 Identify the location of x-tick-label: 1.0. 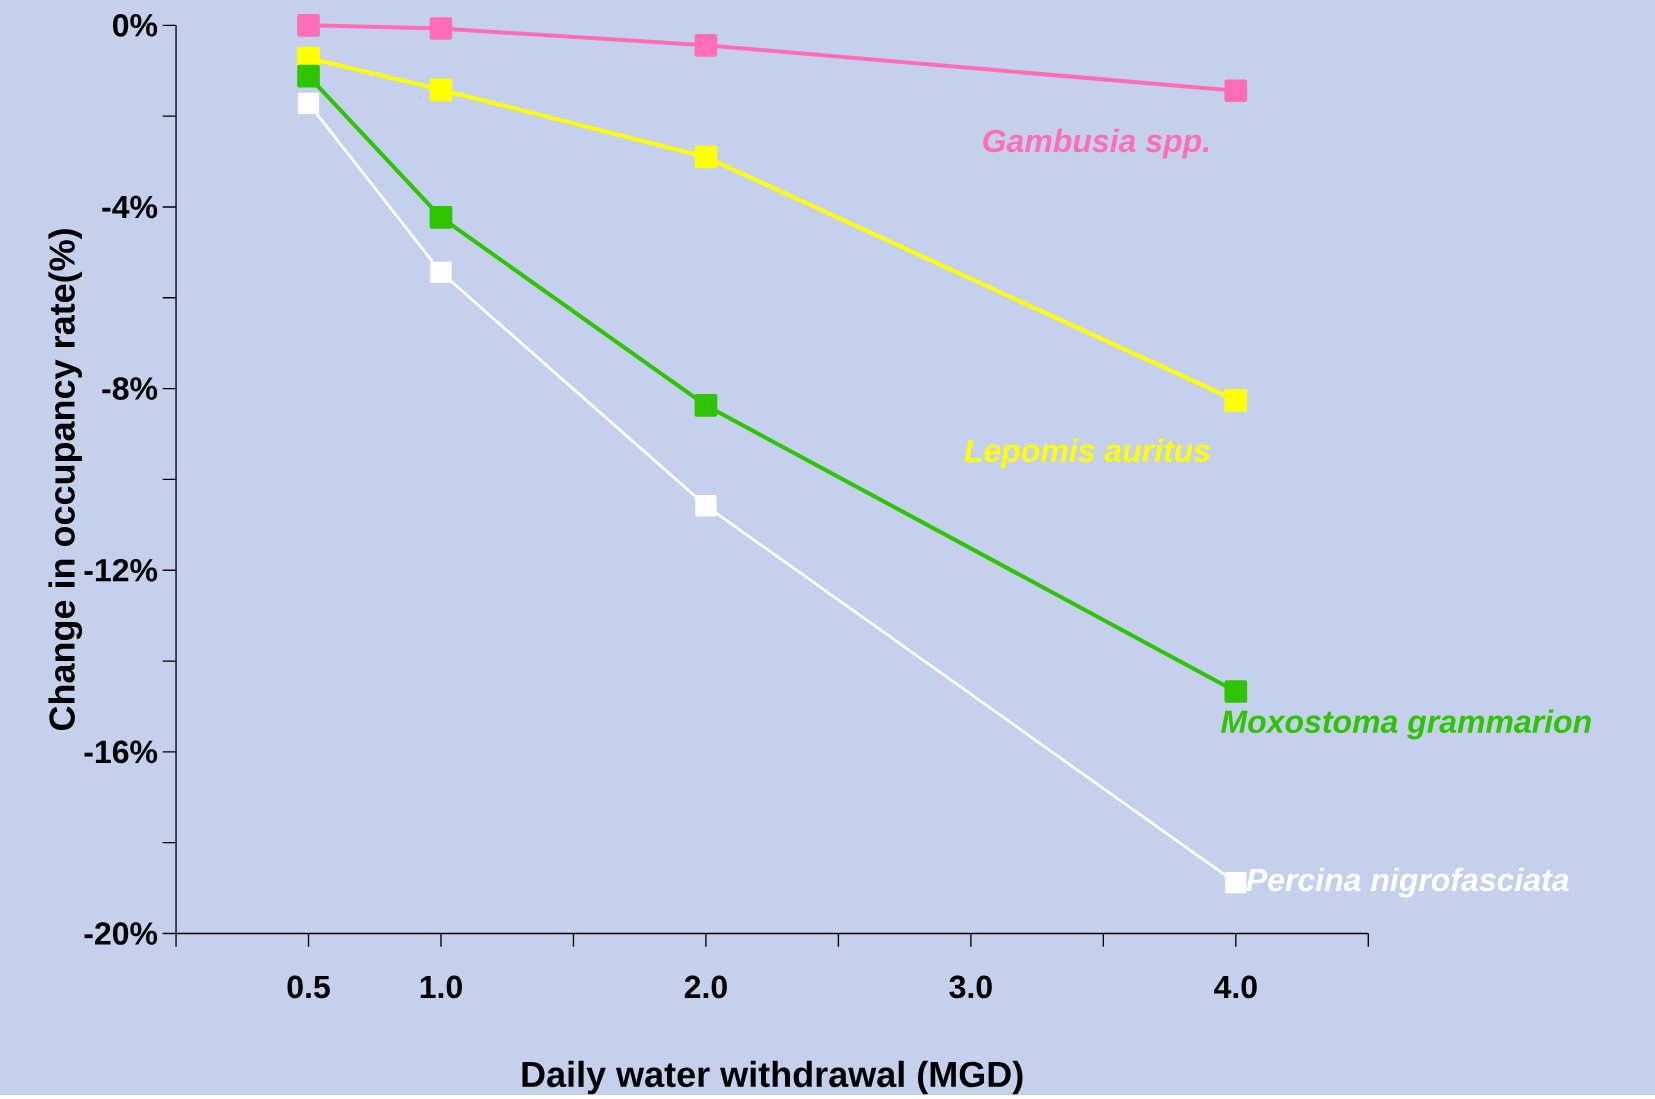
(441, 987).